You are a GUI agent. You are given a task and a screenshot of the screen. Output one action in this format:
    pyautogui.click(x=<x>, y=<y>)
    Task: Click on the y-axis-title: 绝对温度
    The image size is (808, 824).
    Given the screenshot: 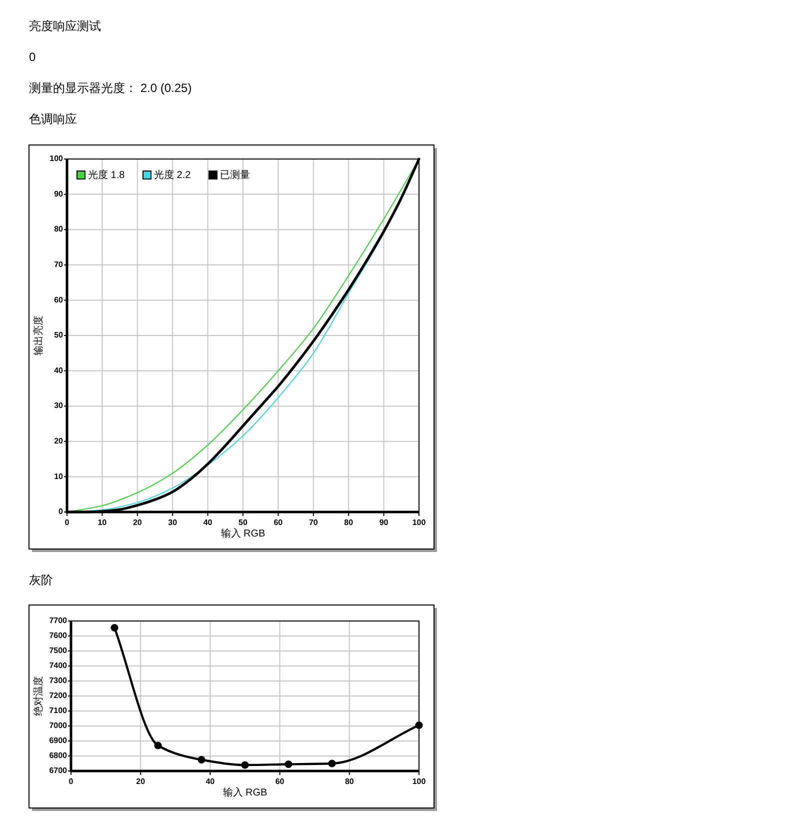 What is the action you would take?
    pyautogui.click(x=38, y=696)
    